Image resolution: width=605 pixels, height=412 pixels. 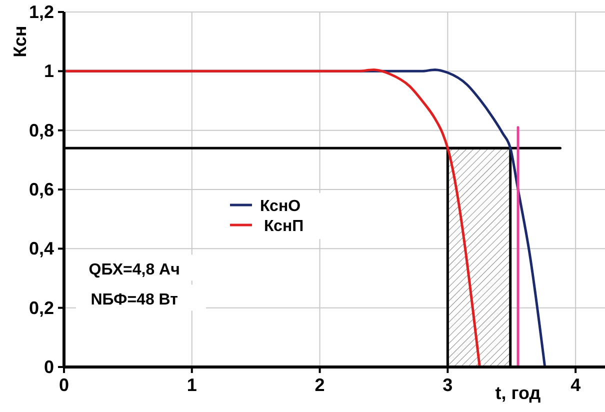 I want to click on annotation: NБФ=48 Вт, so click(x=134, y=300).